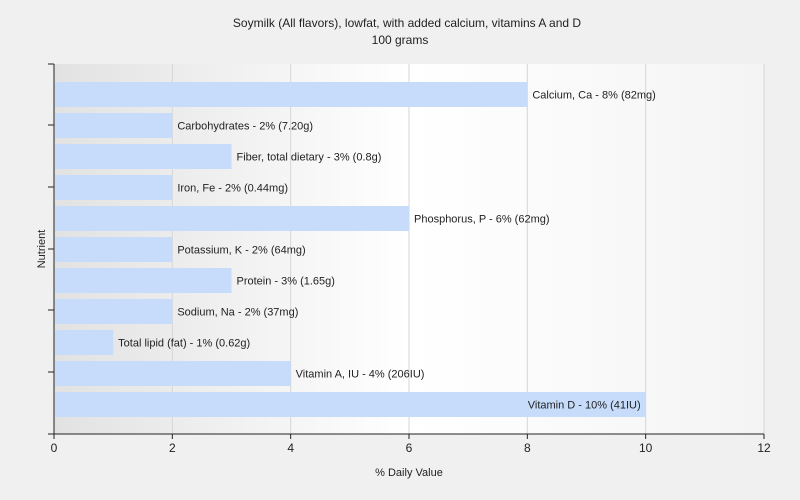 Image resolution: width=800 pixels, height=500 pixels. I want to click on chart-subtitle: 100 grams, so click(400, 40).